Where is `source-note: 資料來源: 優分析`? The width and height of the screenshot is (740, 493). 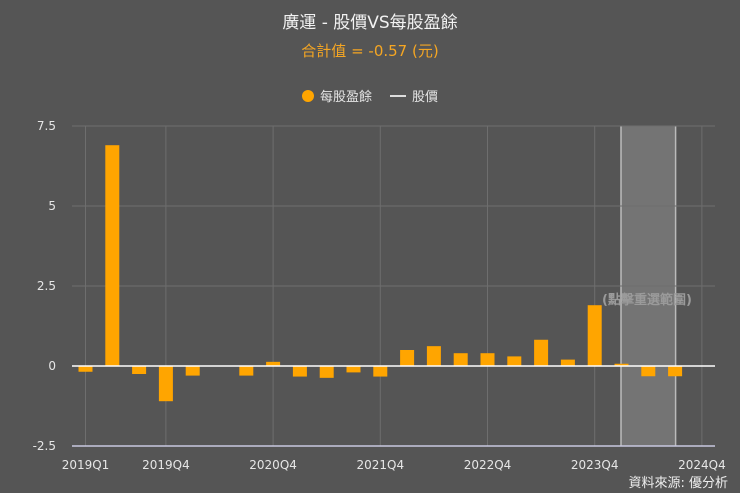 source-note: 資料來源: 優分析 is located at coordinates (678, 483).